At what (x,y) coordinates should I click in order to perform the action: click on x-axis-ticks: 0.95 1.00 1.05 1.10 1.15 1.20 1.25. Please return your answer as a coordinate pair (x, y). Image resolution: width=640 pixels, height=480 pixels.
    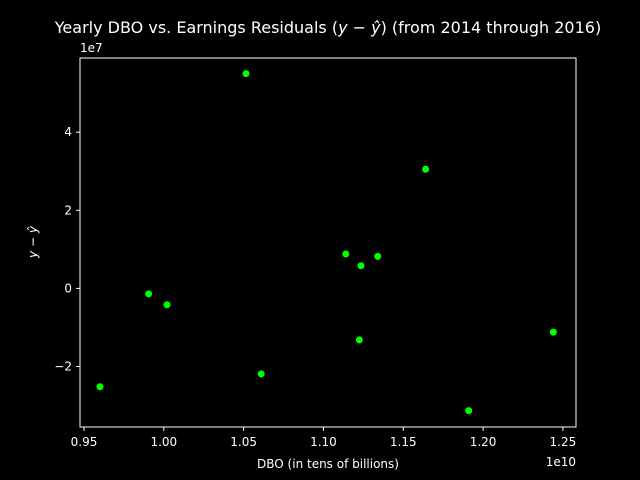
    Looking at the image, I should click on (324, 438).